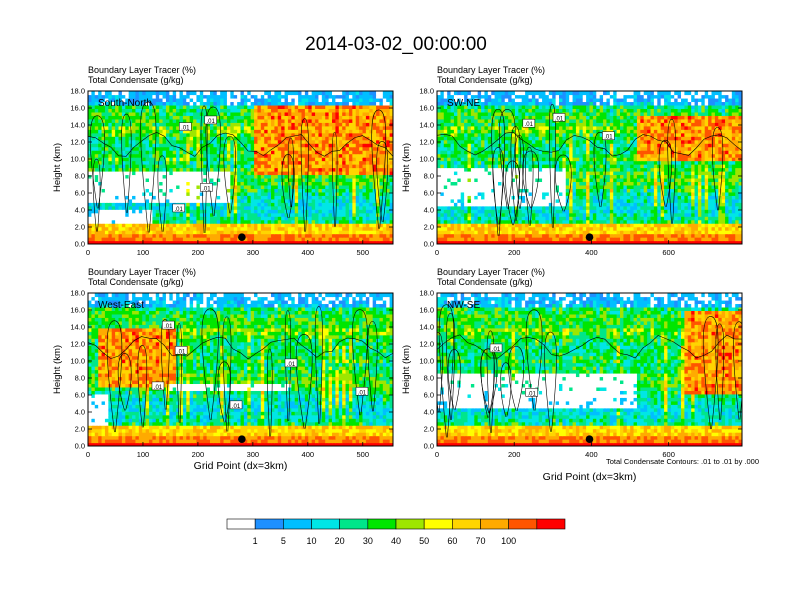 The width and height of the screenshot is (792, 612). Describe the element at coordinates (340, 541) in the screenshot. I see `colorbar-label: 20` at that location.